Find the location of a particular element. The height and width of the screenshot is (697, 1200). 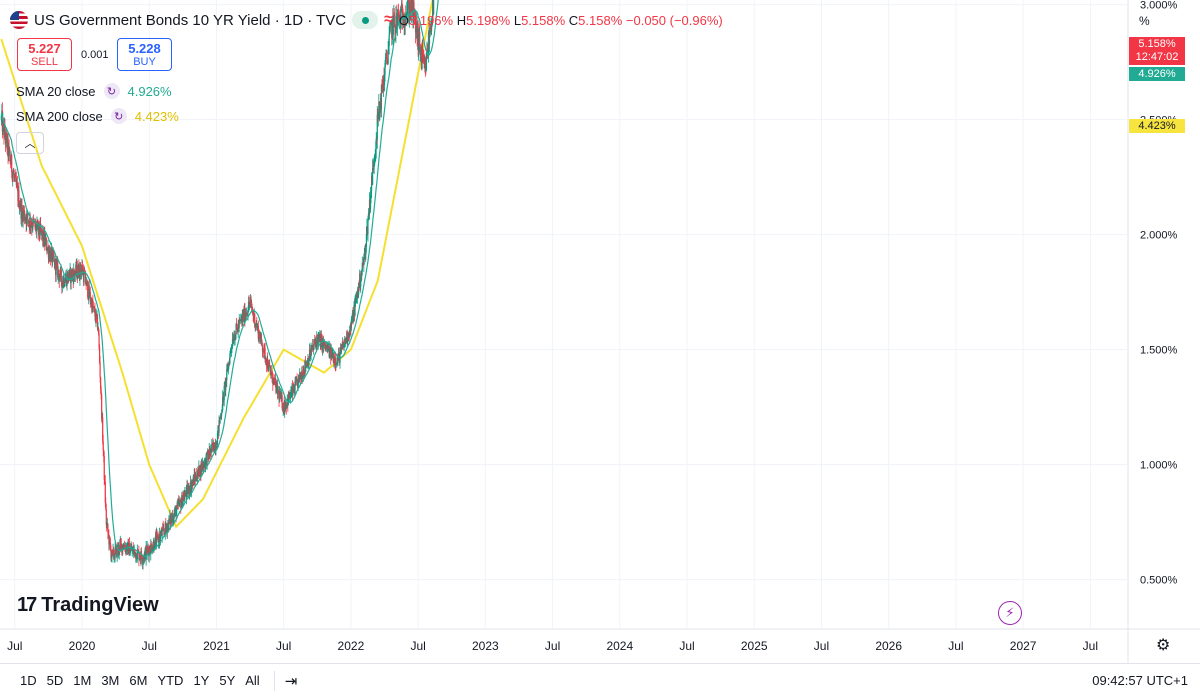

timeframe-1y: 1Y is located at coordinates (201, 680).